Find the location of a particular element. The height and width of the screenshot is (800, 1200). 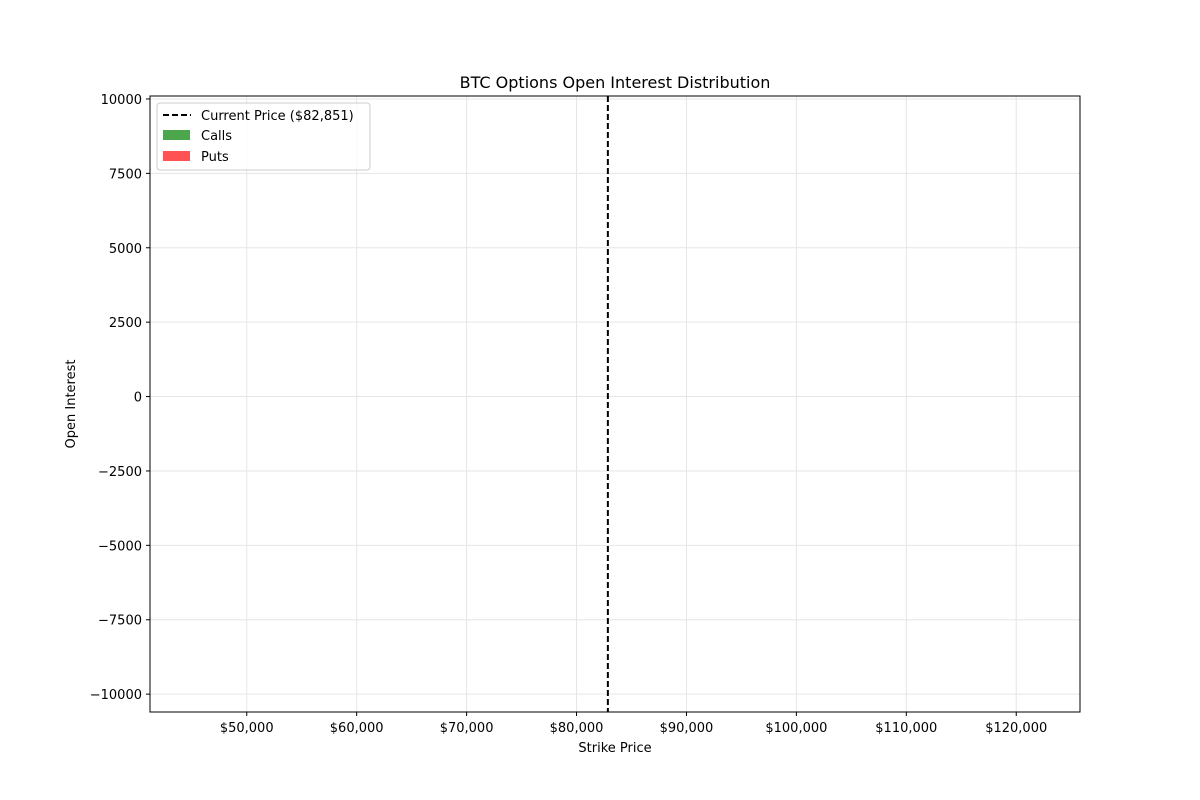

y-axis-ticks: 10000 7500 5000 2500 0 −2500 −5000 −7500 −10000 is located at coordinates (120, 398).